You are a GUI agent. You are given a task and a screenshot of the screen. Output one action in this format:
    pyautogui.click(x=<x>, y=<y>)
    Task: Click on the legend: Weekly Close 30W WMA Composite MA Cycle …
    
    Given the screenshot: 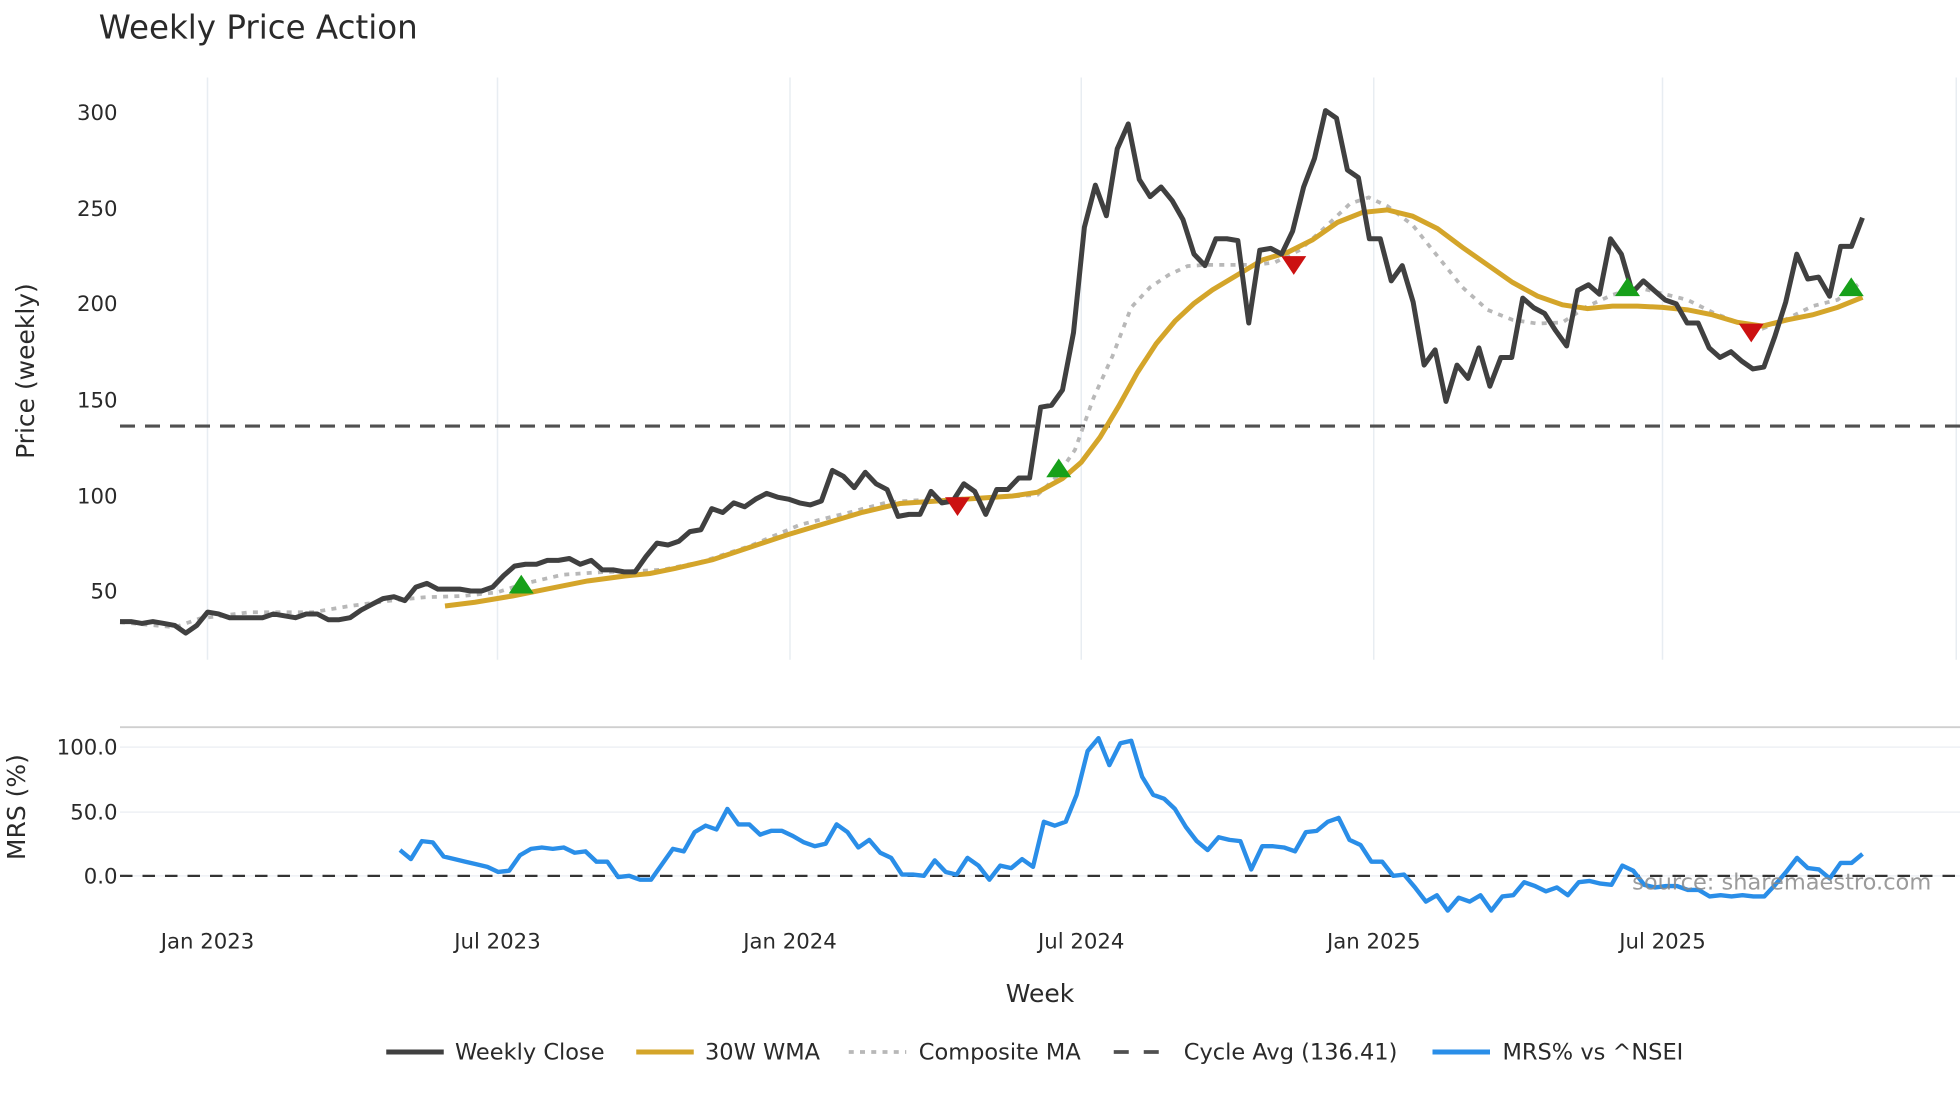 What is the action you would take?
    pyautogui.click(x=1034, y=1053)
    